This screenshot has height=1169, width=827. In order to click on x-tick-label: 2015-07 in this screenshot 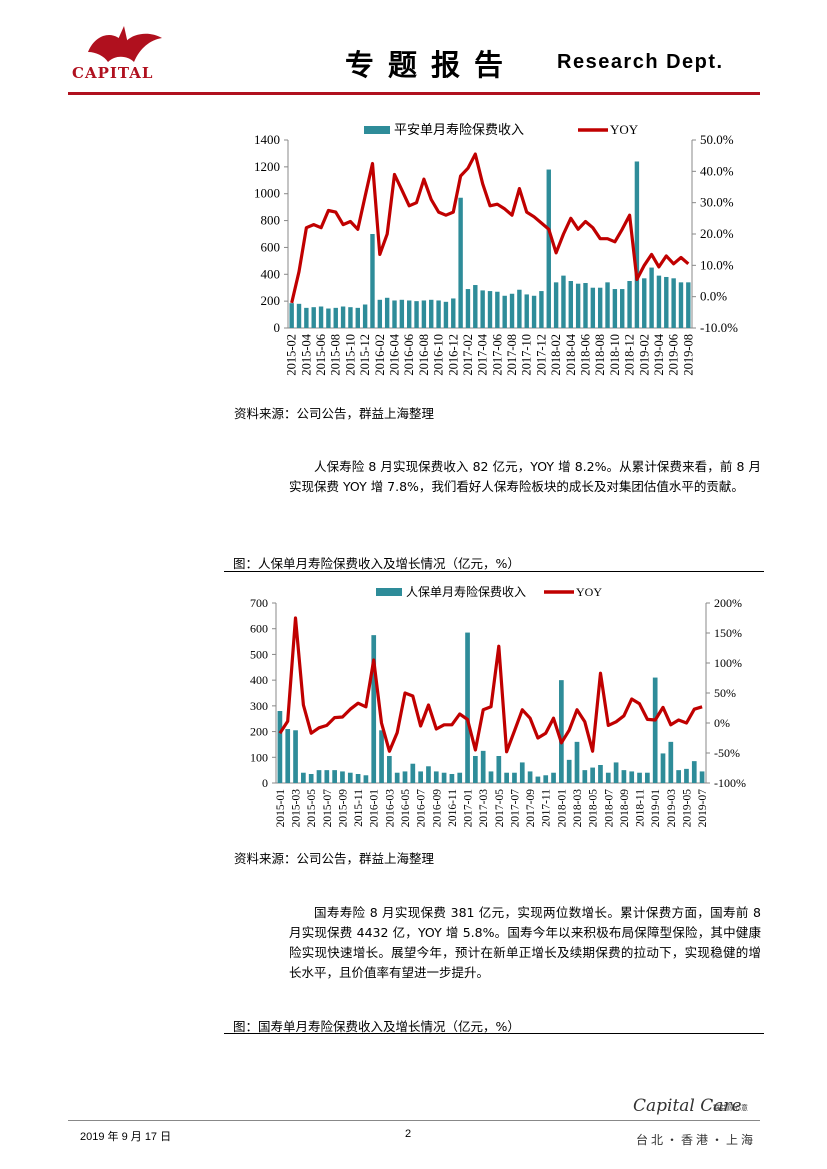, I will do `click(328, 808)`.